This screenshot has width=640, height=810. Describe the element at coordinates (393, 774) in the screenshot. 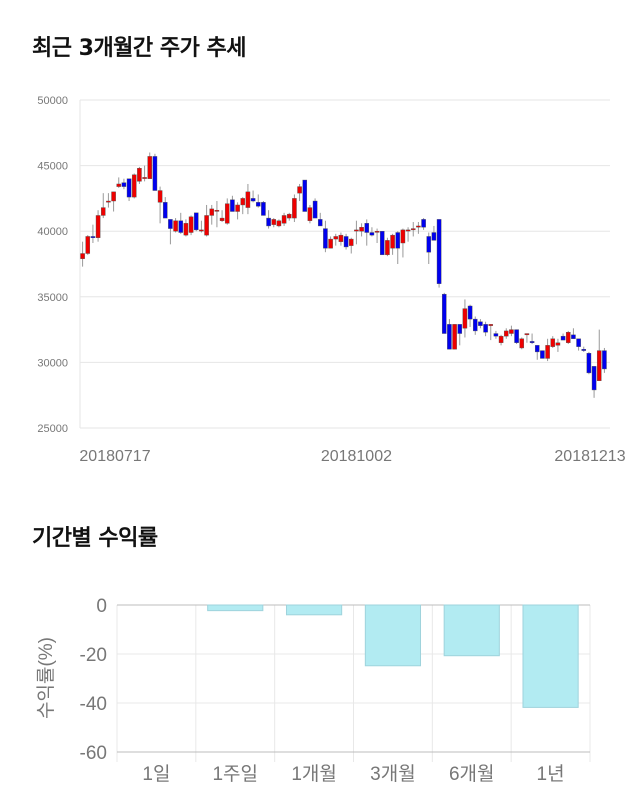

I see `x-tick-label: 3개월` at that location.